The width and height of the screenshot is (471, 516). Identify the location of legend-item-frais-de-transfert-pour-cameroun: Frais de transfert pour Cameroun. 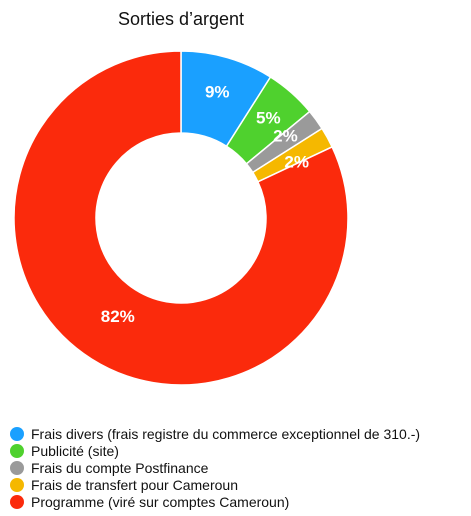
(215, 484).